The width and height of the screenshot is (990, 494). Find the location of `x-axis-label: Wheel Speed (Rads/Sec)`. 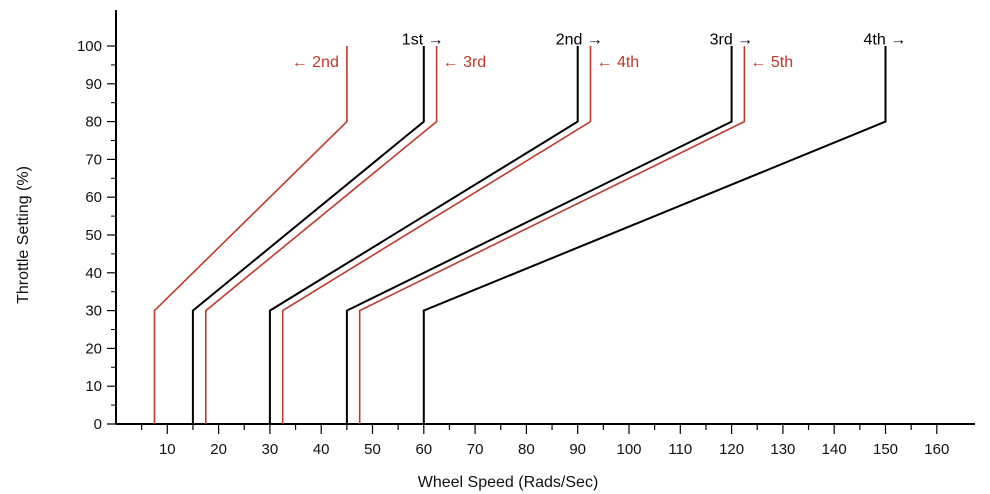

x-axis-label: Wheel Speed (Rads/Sec) is located at coordinates (508, 482).